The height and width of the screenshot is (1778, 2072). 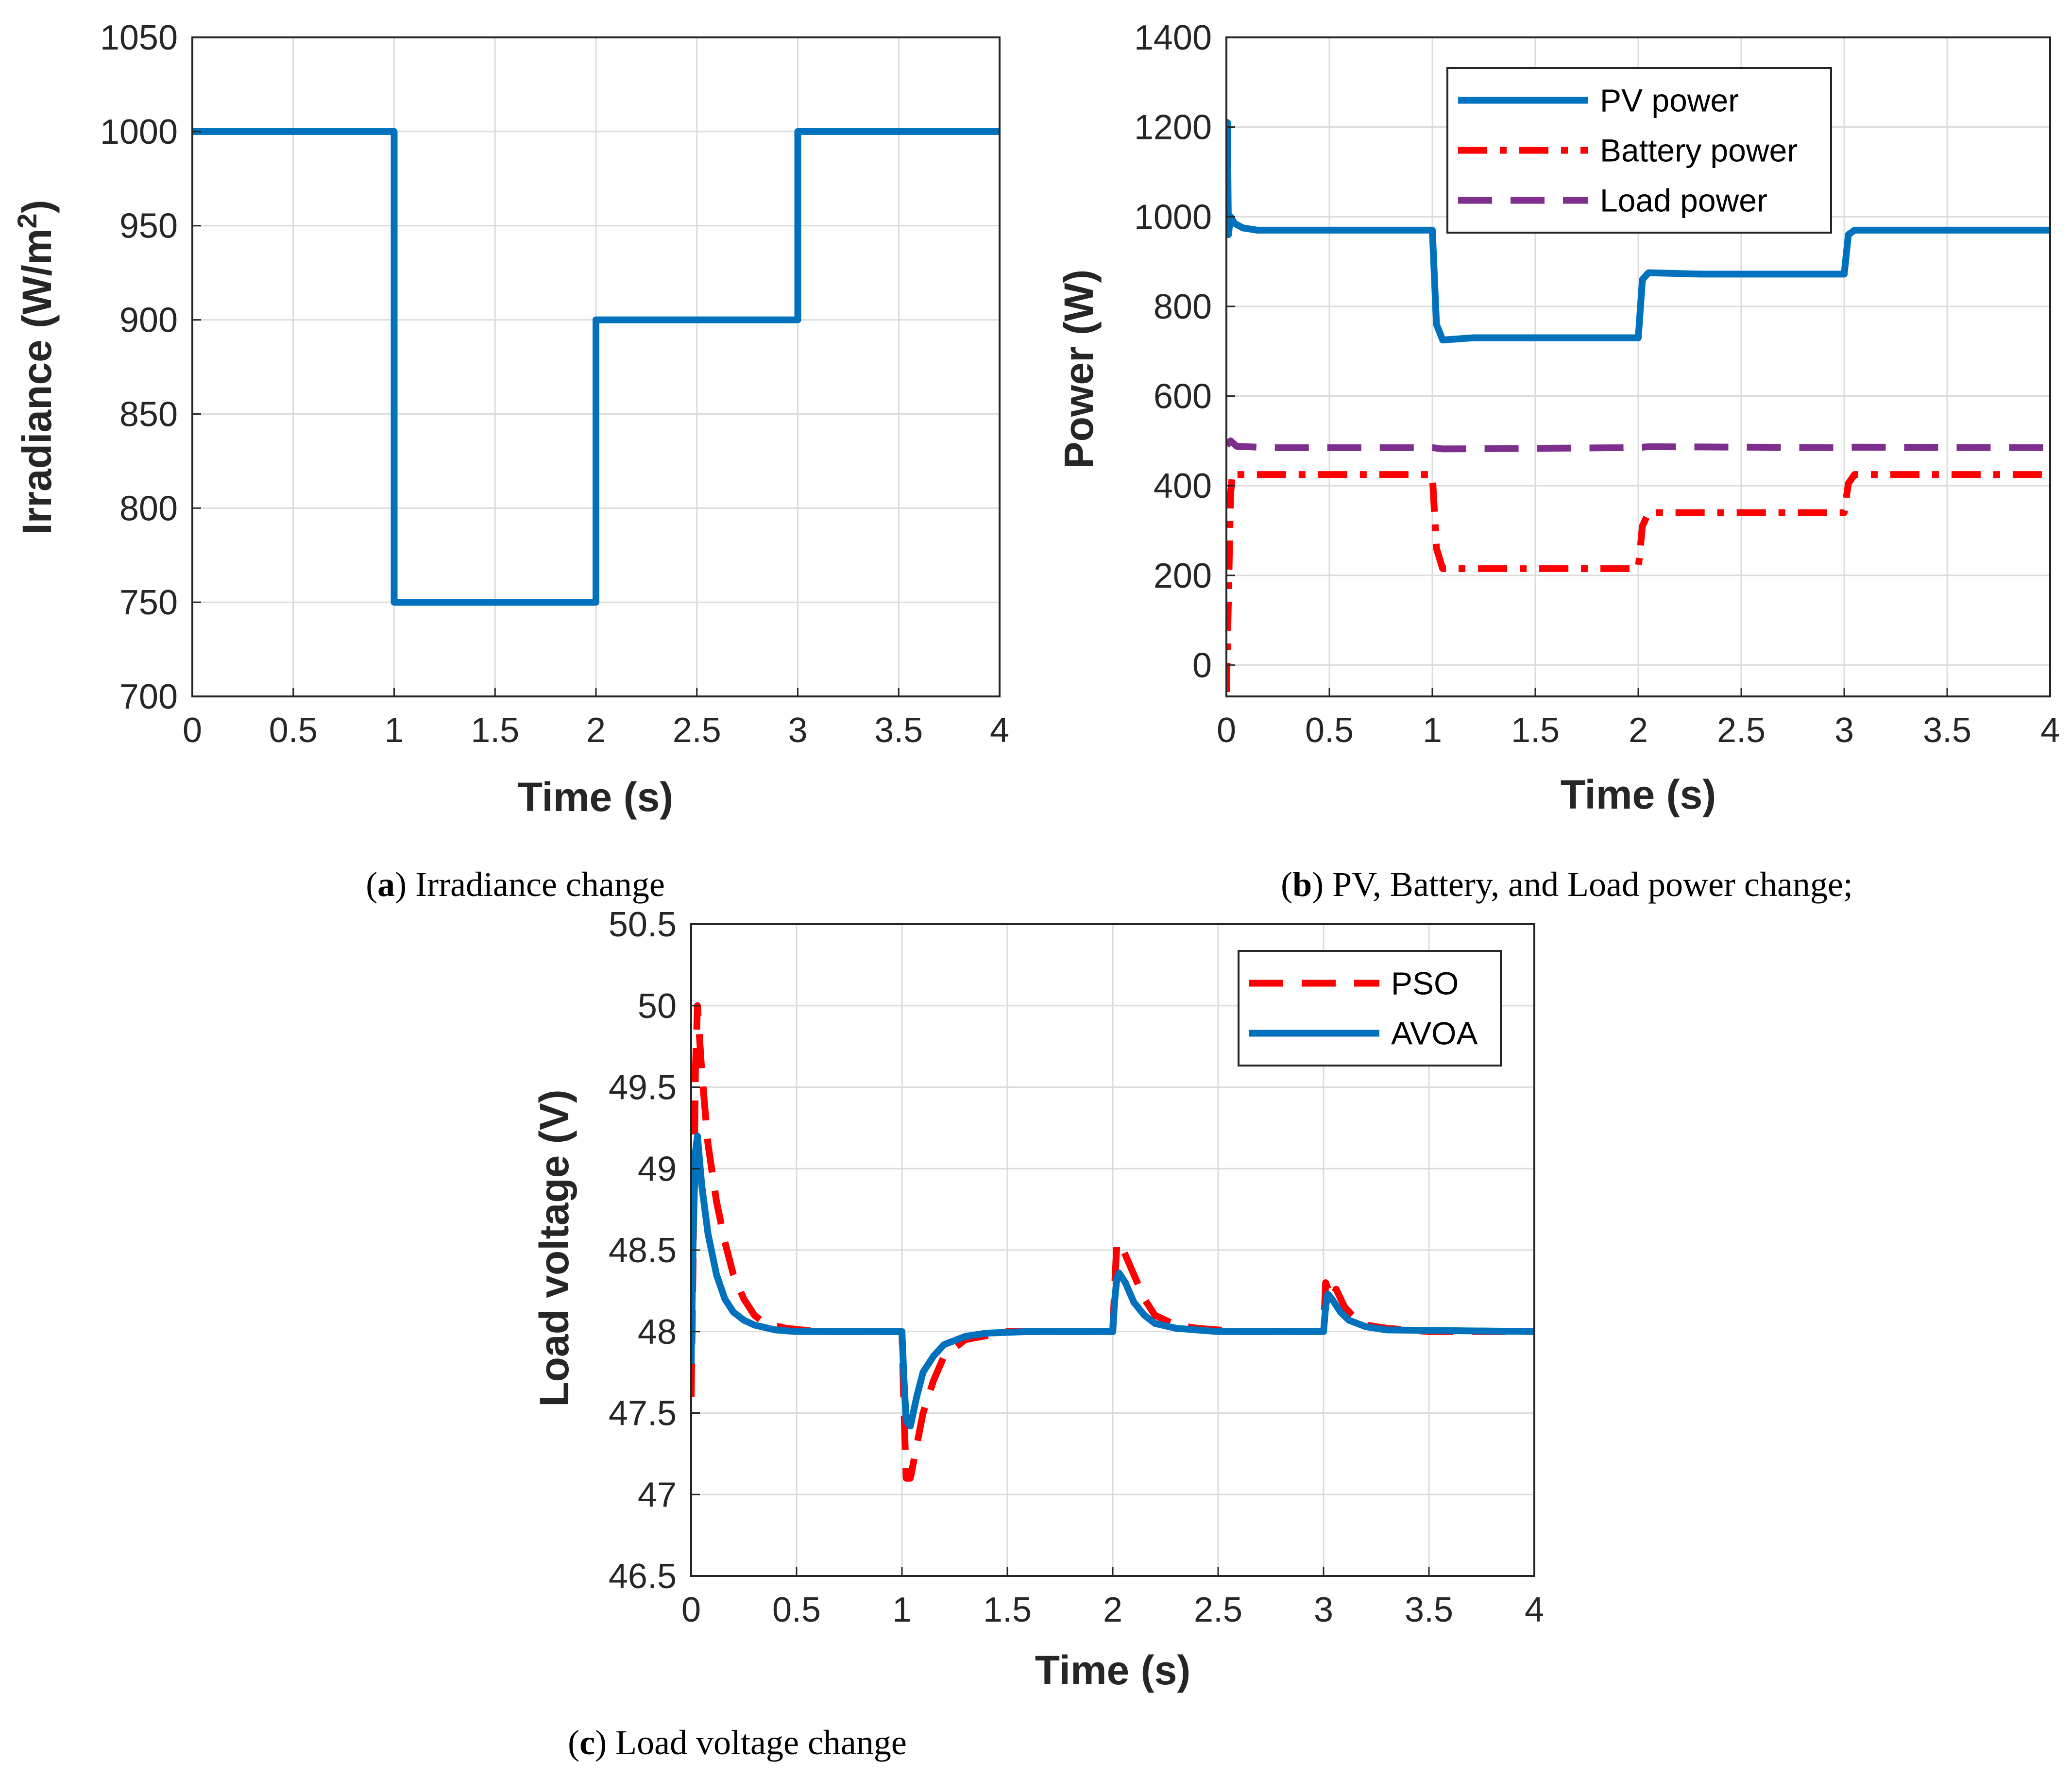 I want to click on panel-b-x-tick-label: 2.5, so click(x=1741, y=730).